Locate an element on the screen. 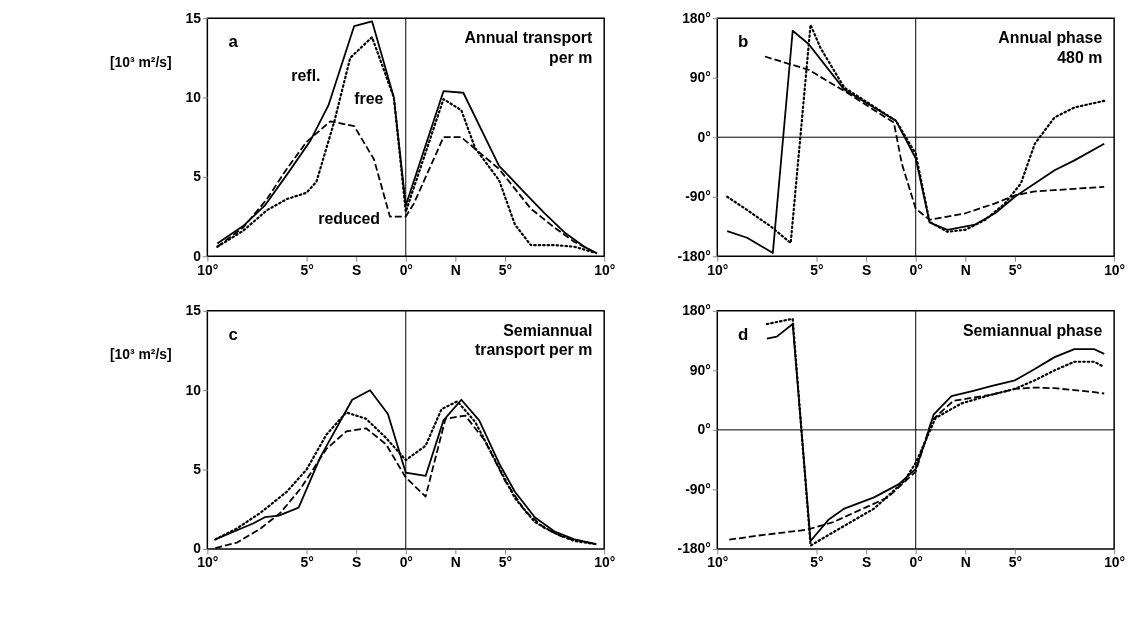 This screenshot has width=1131, height=640. text: Annual transport per m is located at coordinates (528, 47).